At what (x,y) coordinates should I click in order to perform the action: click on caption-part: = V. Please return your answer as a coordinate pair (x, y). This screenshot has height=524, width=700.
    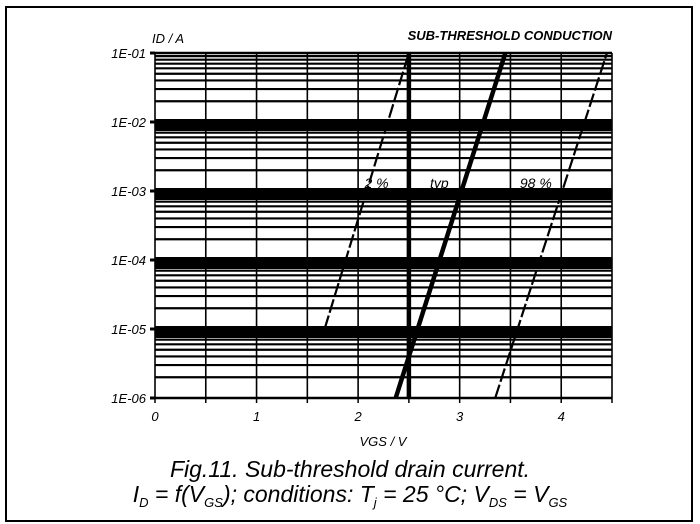
    Looking at the image, I should click on (527, 494).